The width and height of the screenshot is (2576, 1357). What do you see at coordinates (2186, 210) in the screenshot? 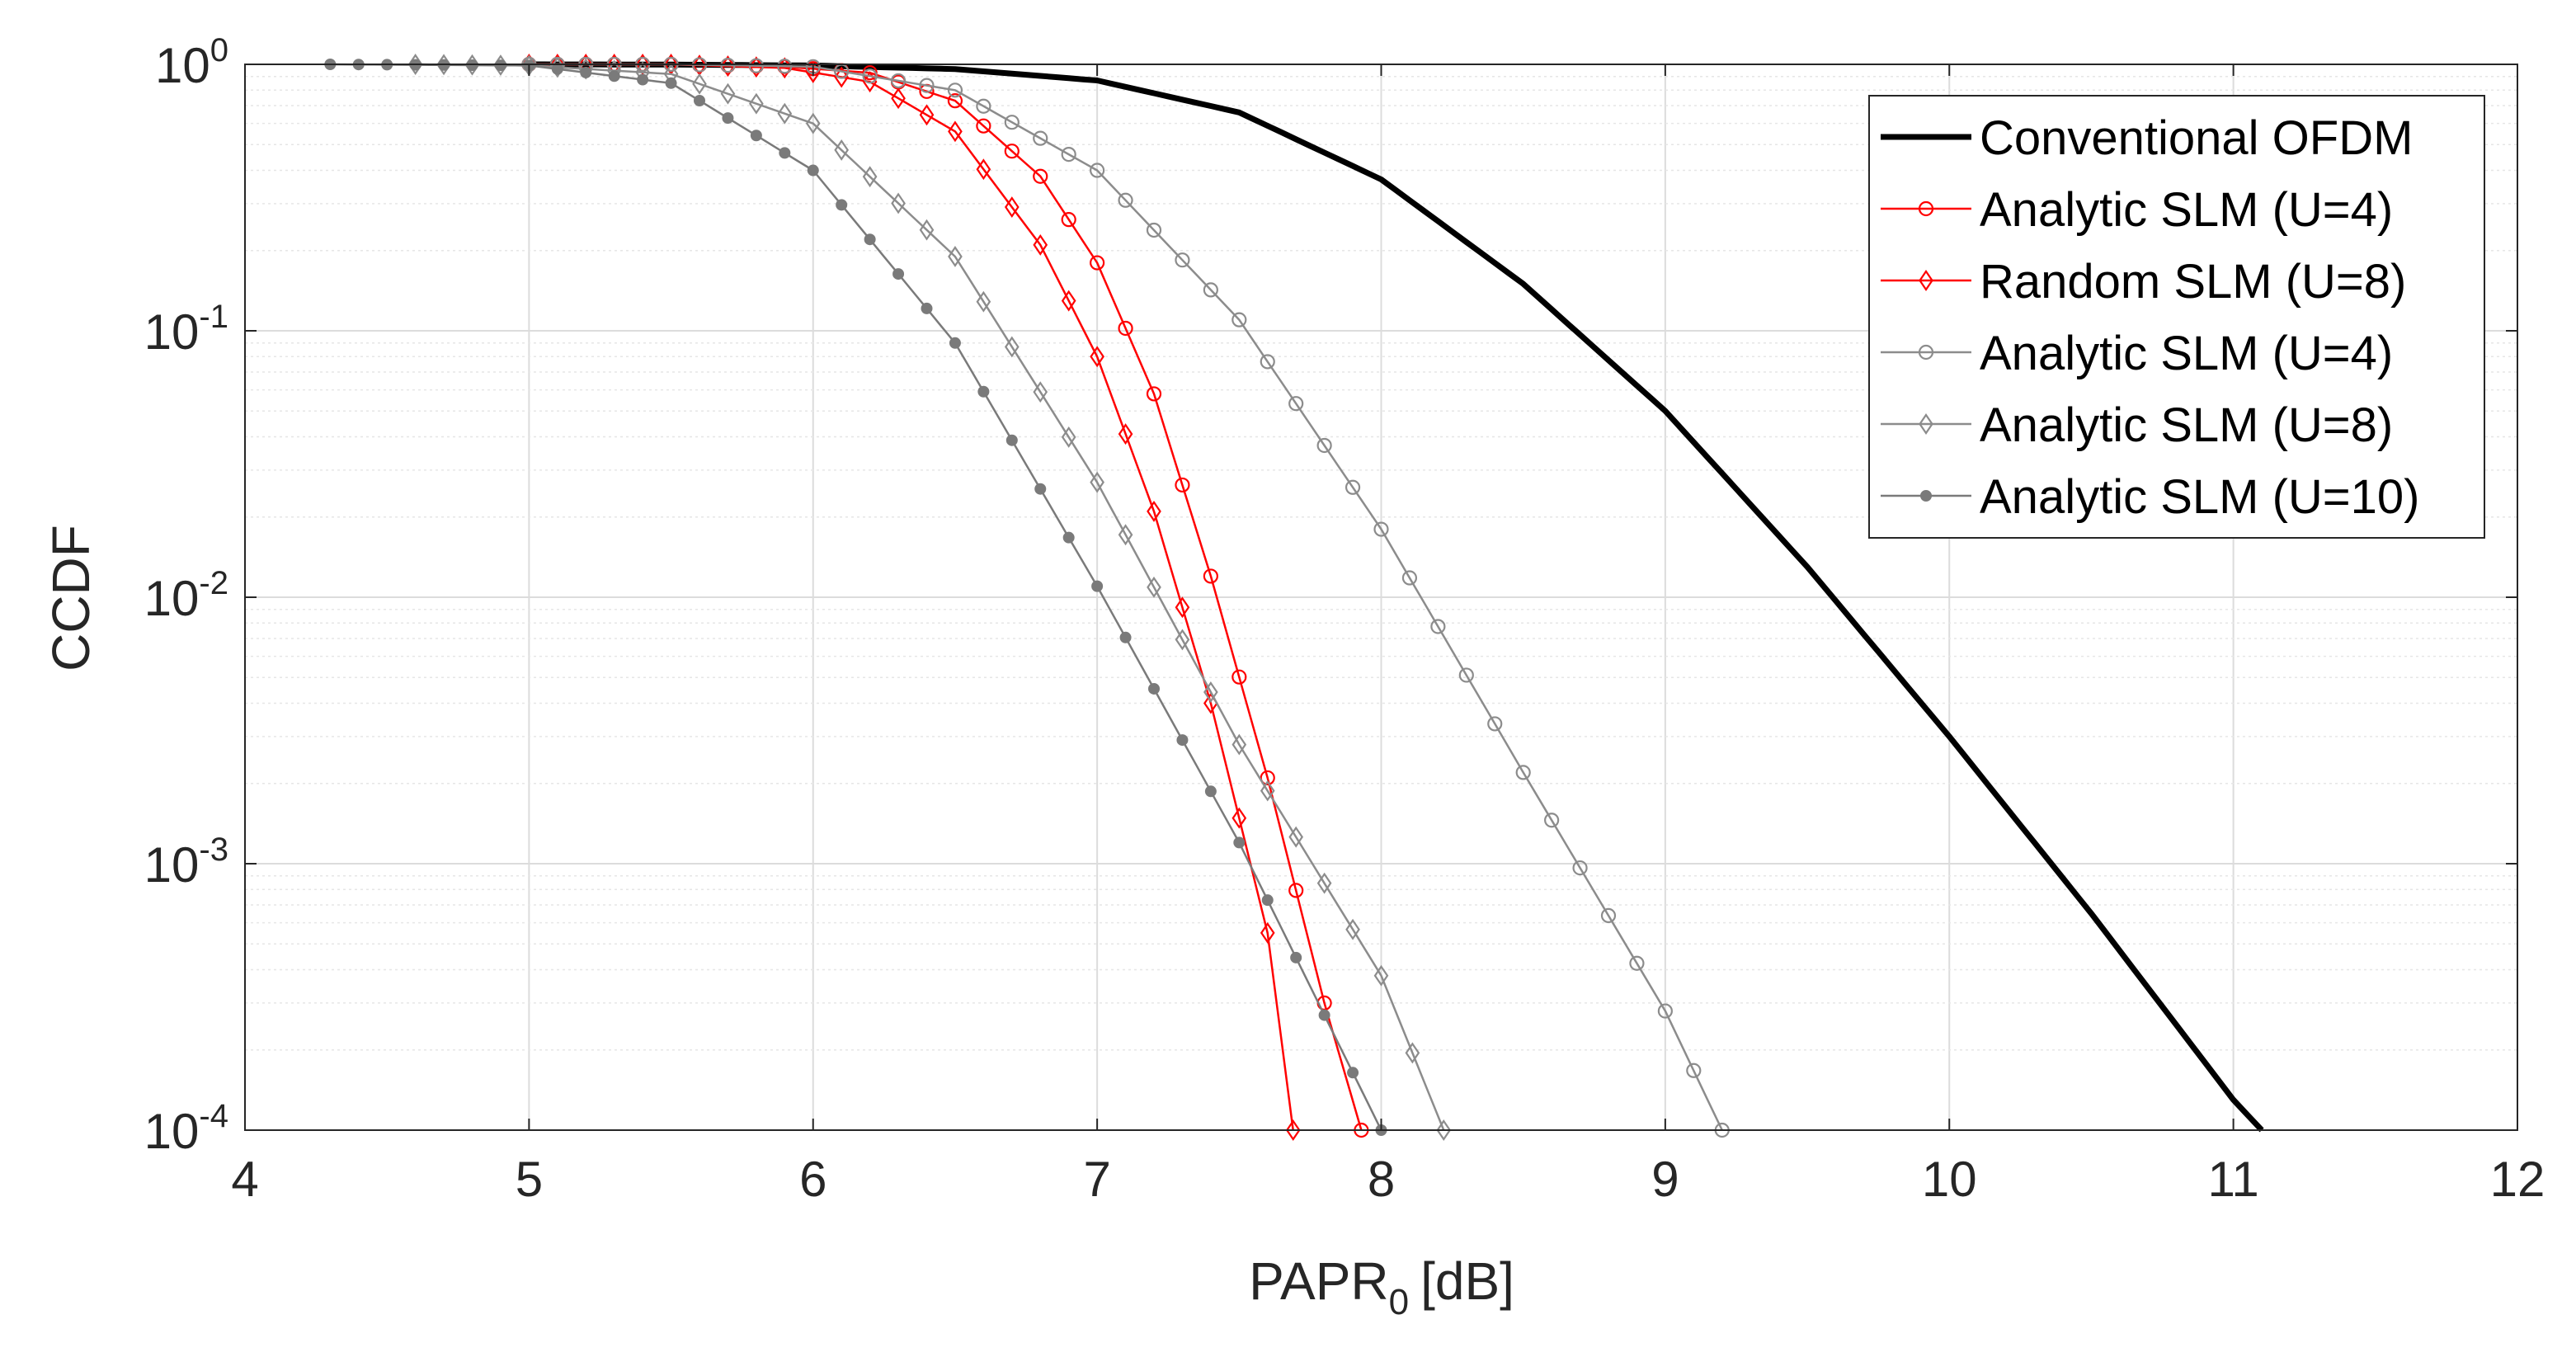
I see `legend-label: Analytic SLM (U=4)` at bounding box center [2186, 210].